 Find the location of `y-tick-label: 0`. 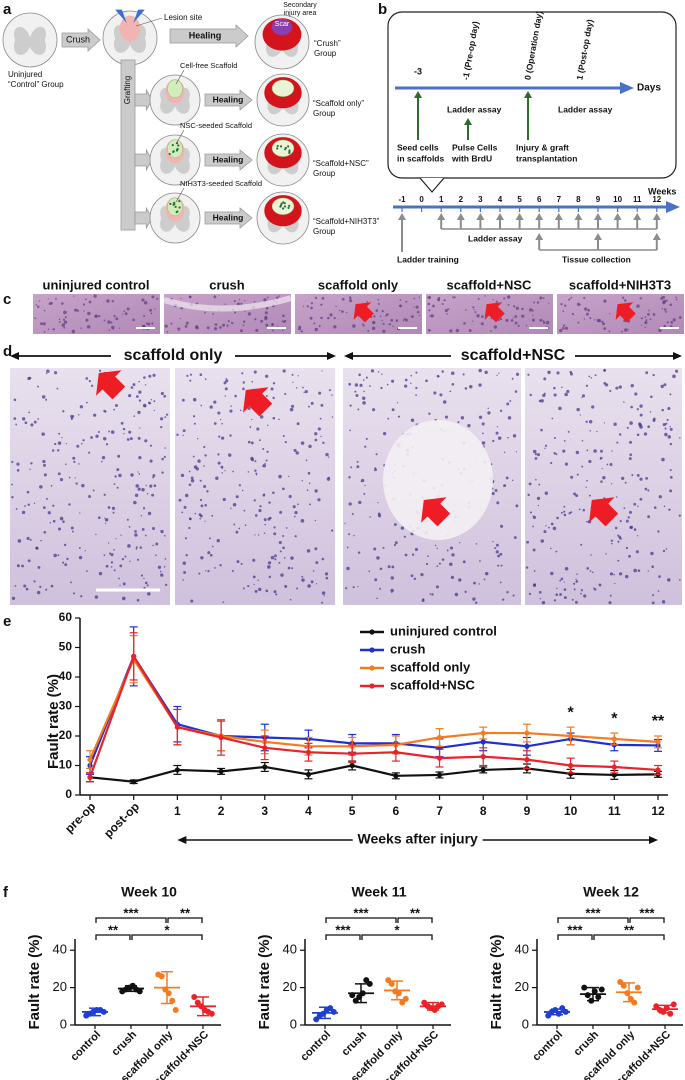

y-tick-label: 0 is located at coordinates (68, 794).